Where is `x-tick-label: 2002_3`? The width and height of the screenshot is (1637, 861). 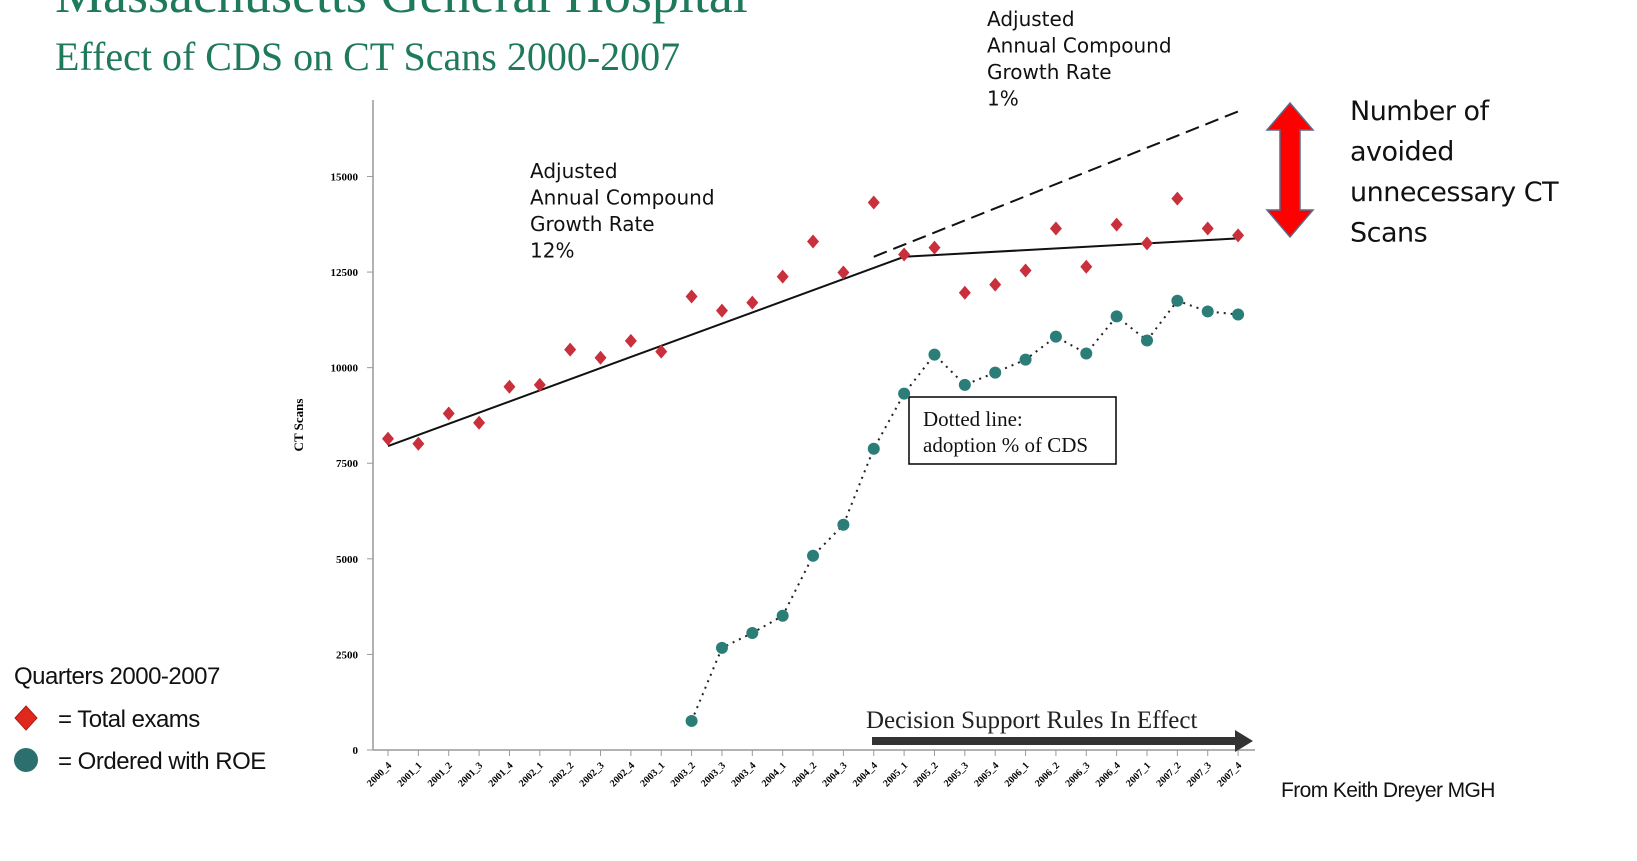
x-tick-label: 2002_3 is located at coordinates (592, 774).